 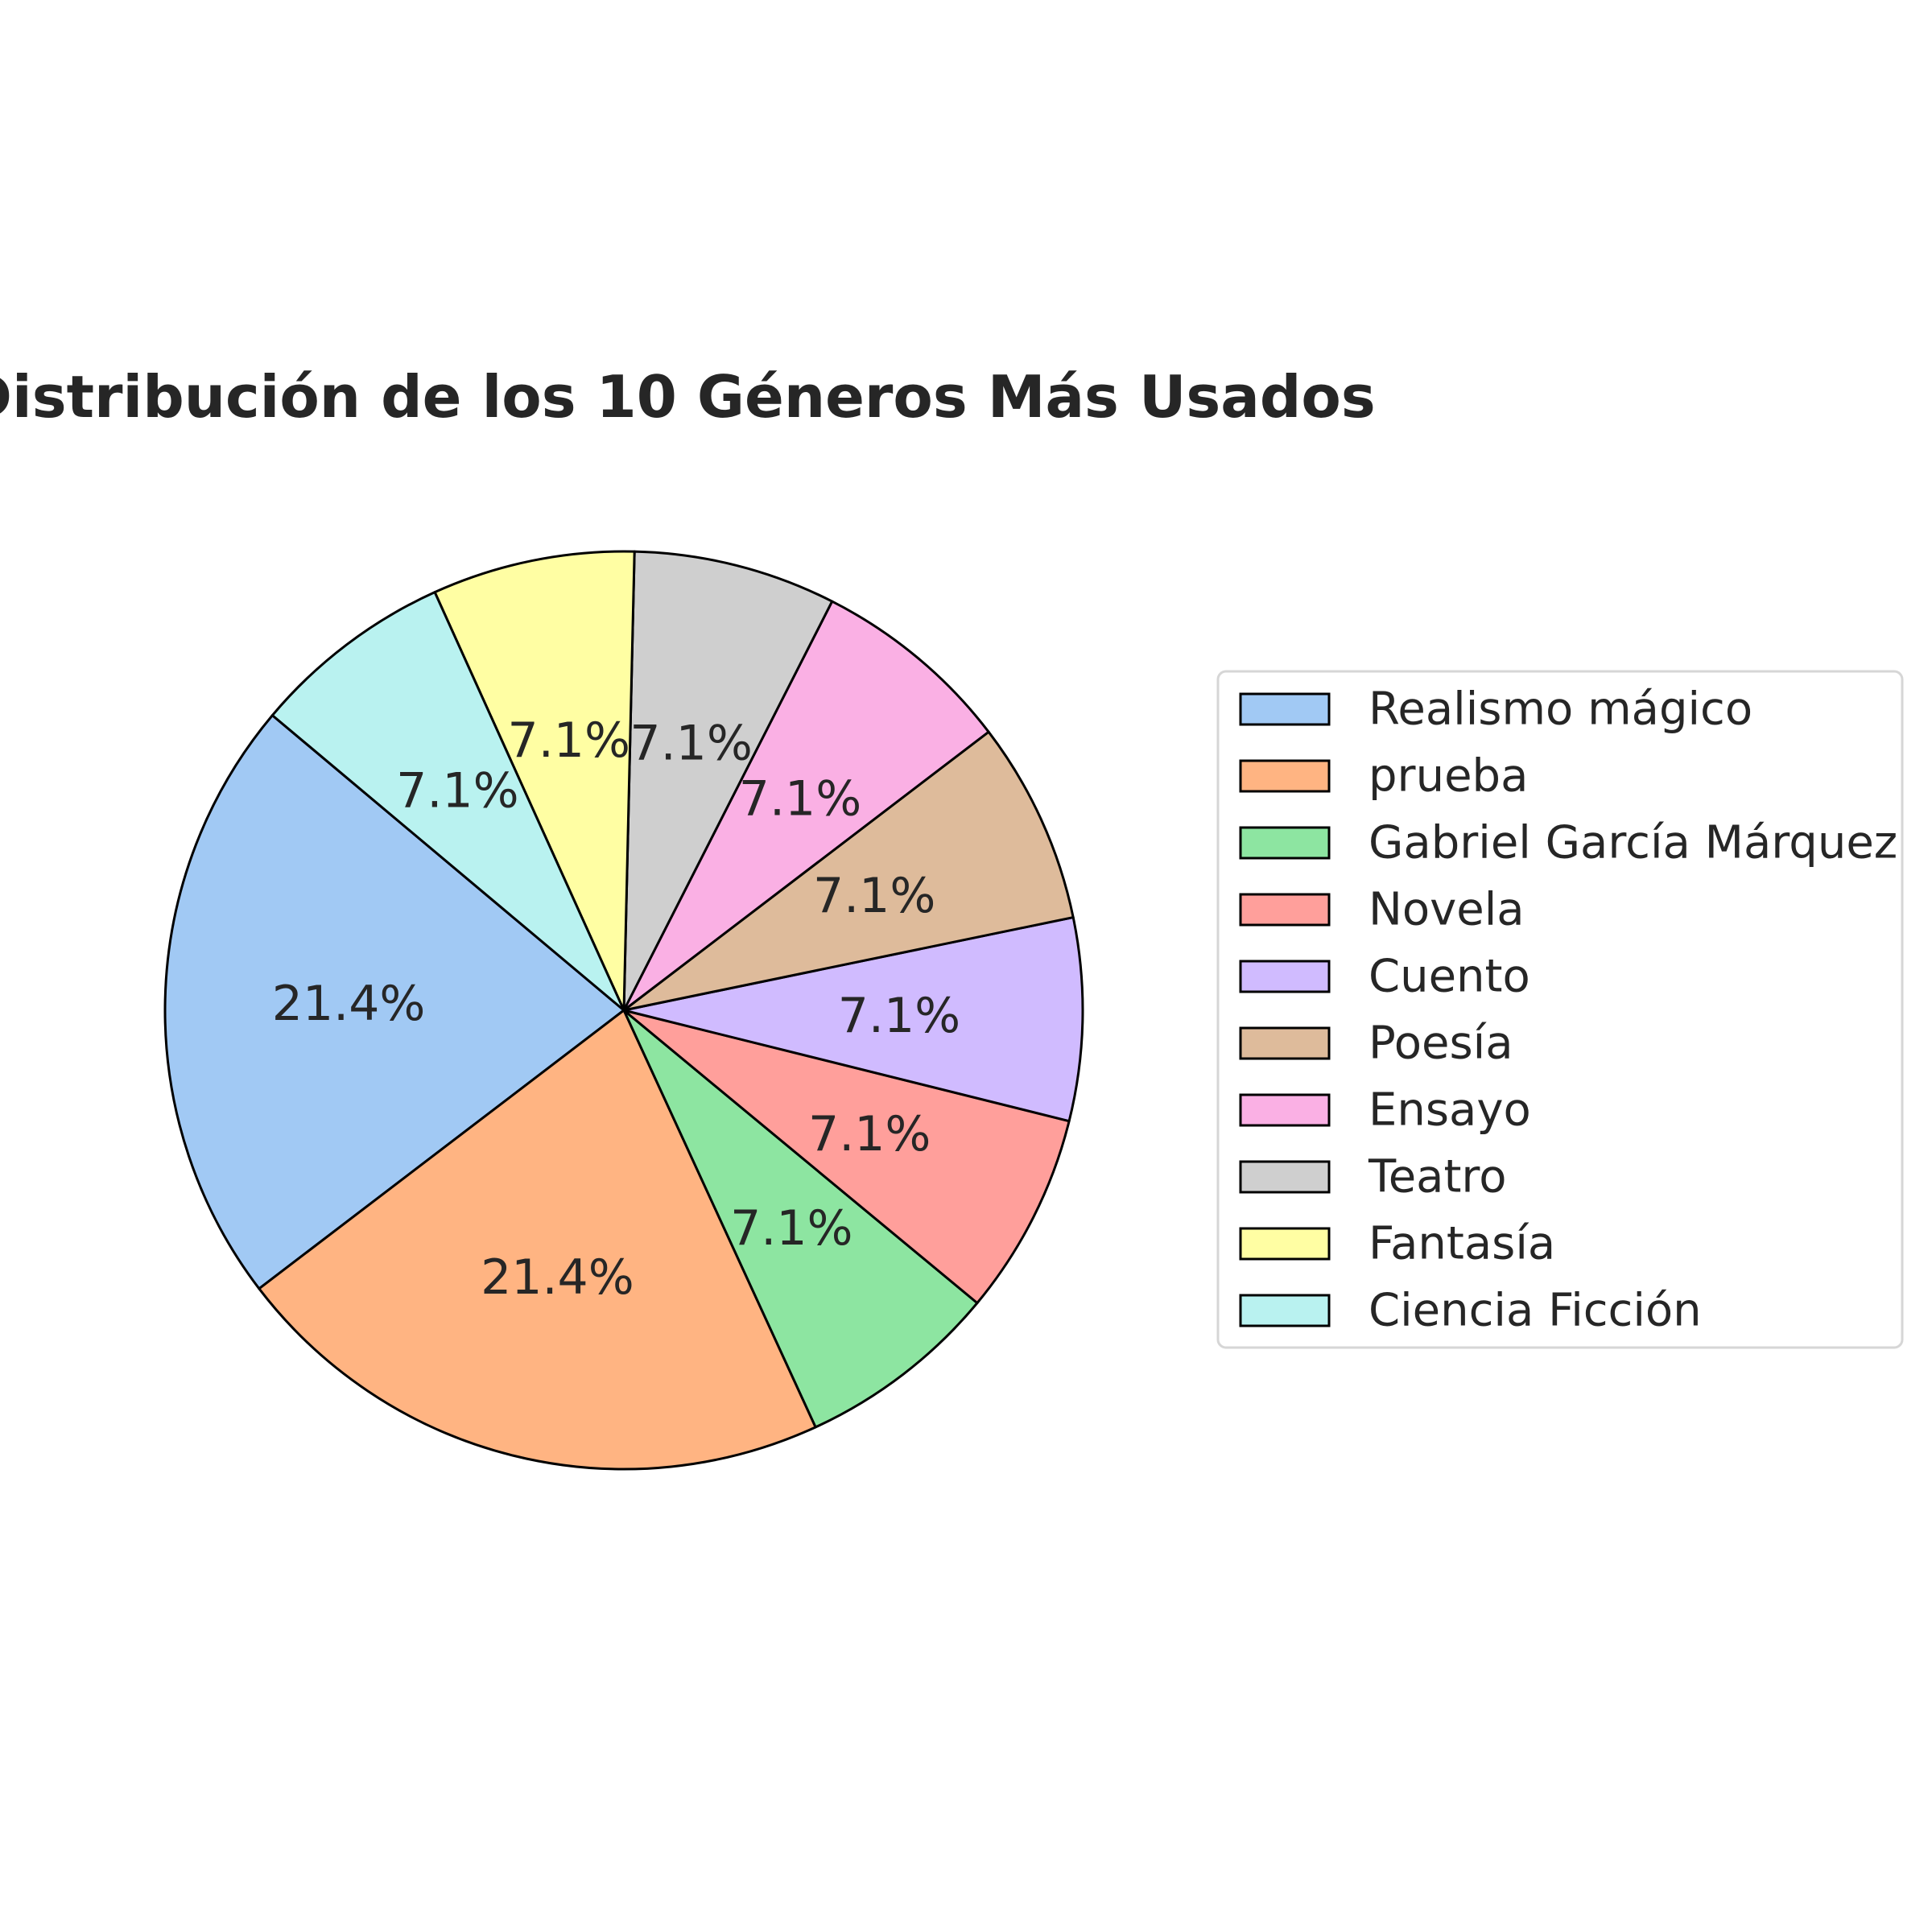 I want to click on slice-ensayo, so click(x=806, y=806).